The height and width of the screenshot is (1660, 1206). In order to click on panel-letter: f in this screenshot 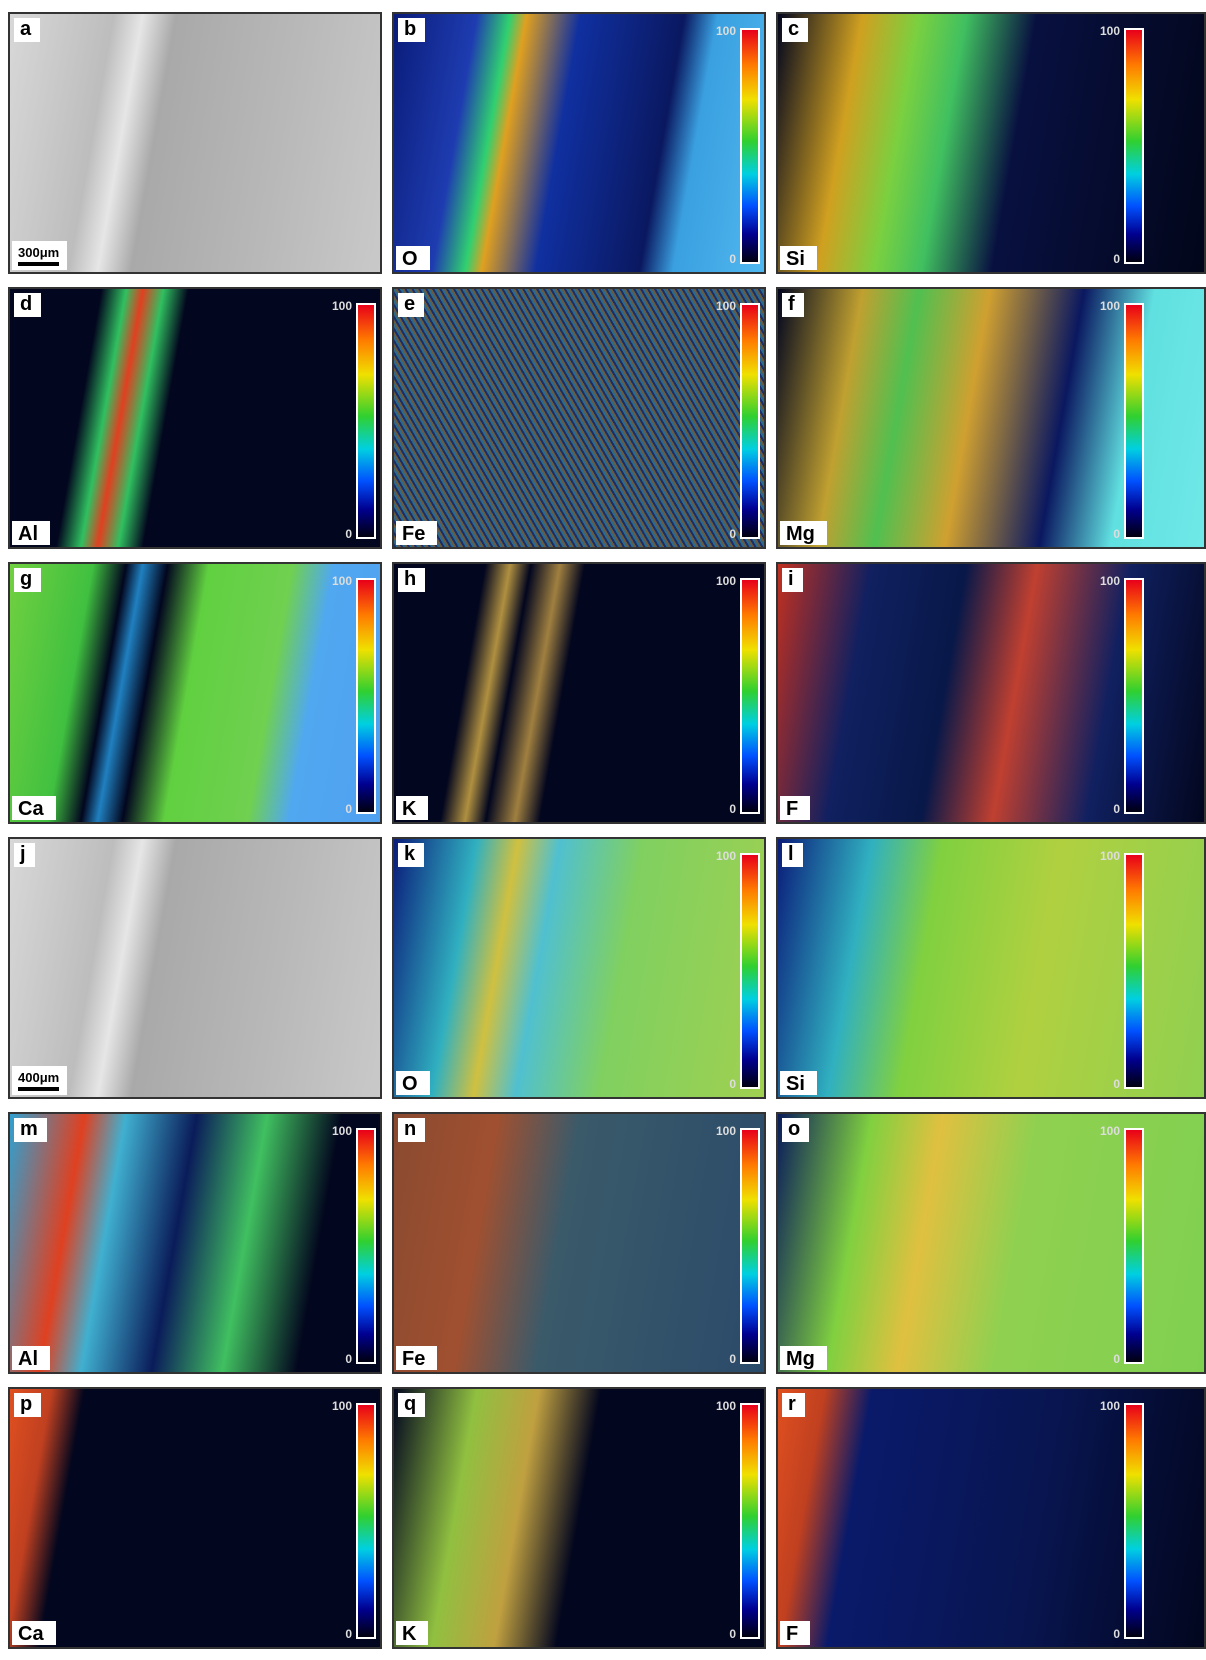, I will do `click(793, 305)`.